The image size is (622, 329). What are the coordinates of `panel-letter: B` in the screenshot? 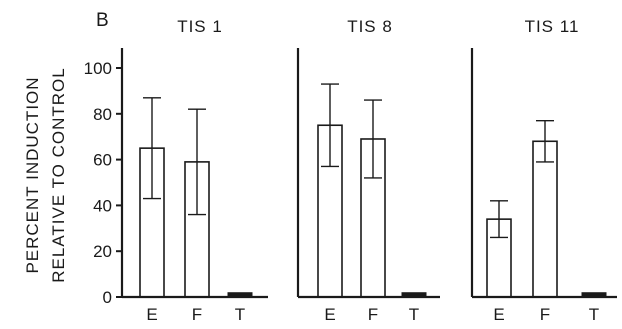 It's located at (102, 20).